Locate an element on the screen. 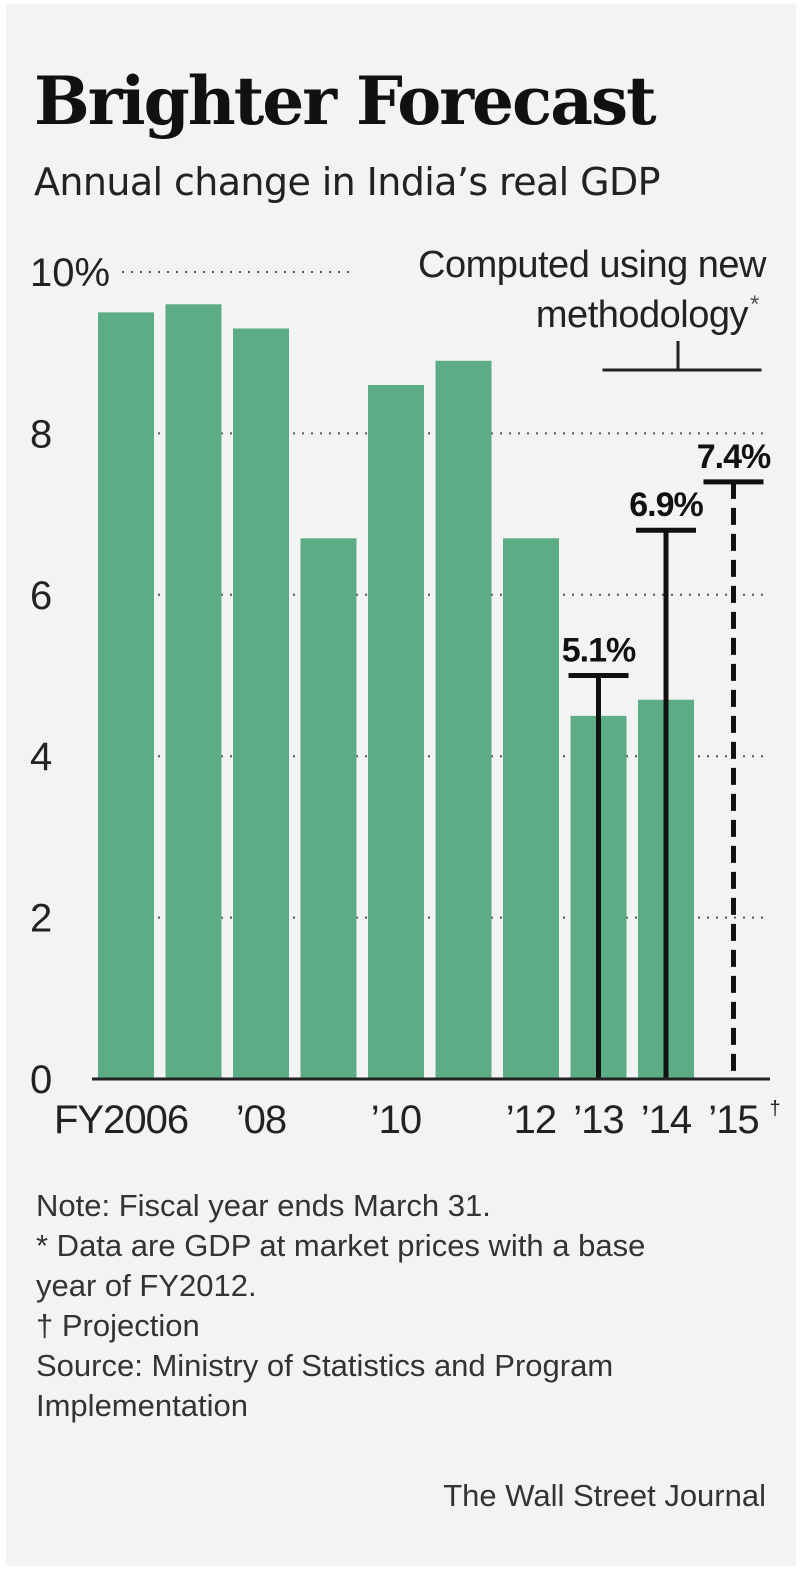  x-tick-label: ’13 is located at coordinates (598, 1120).